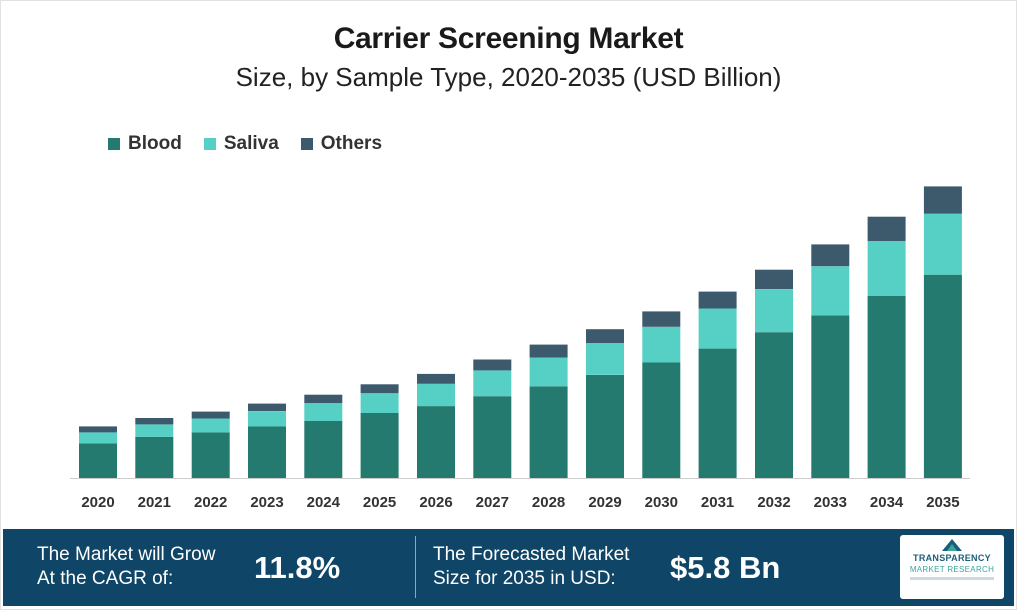  I want to click on x-tick-label-2021: 2021, so click(154, 502).